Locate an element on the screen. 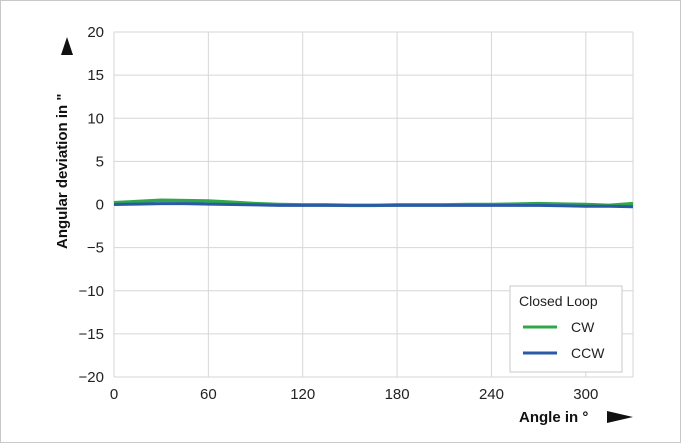 The width and height of the screenshot is (681, 444). y-tick-label: 5 is located at coordinates (100, 161).